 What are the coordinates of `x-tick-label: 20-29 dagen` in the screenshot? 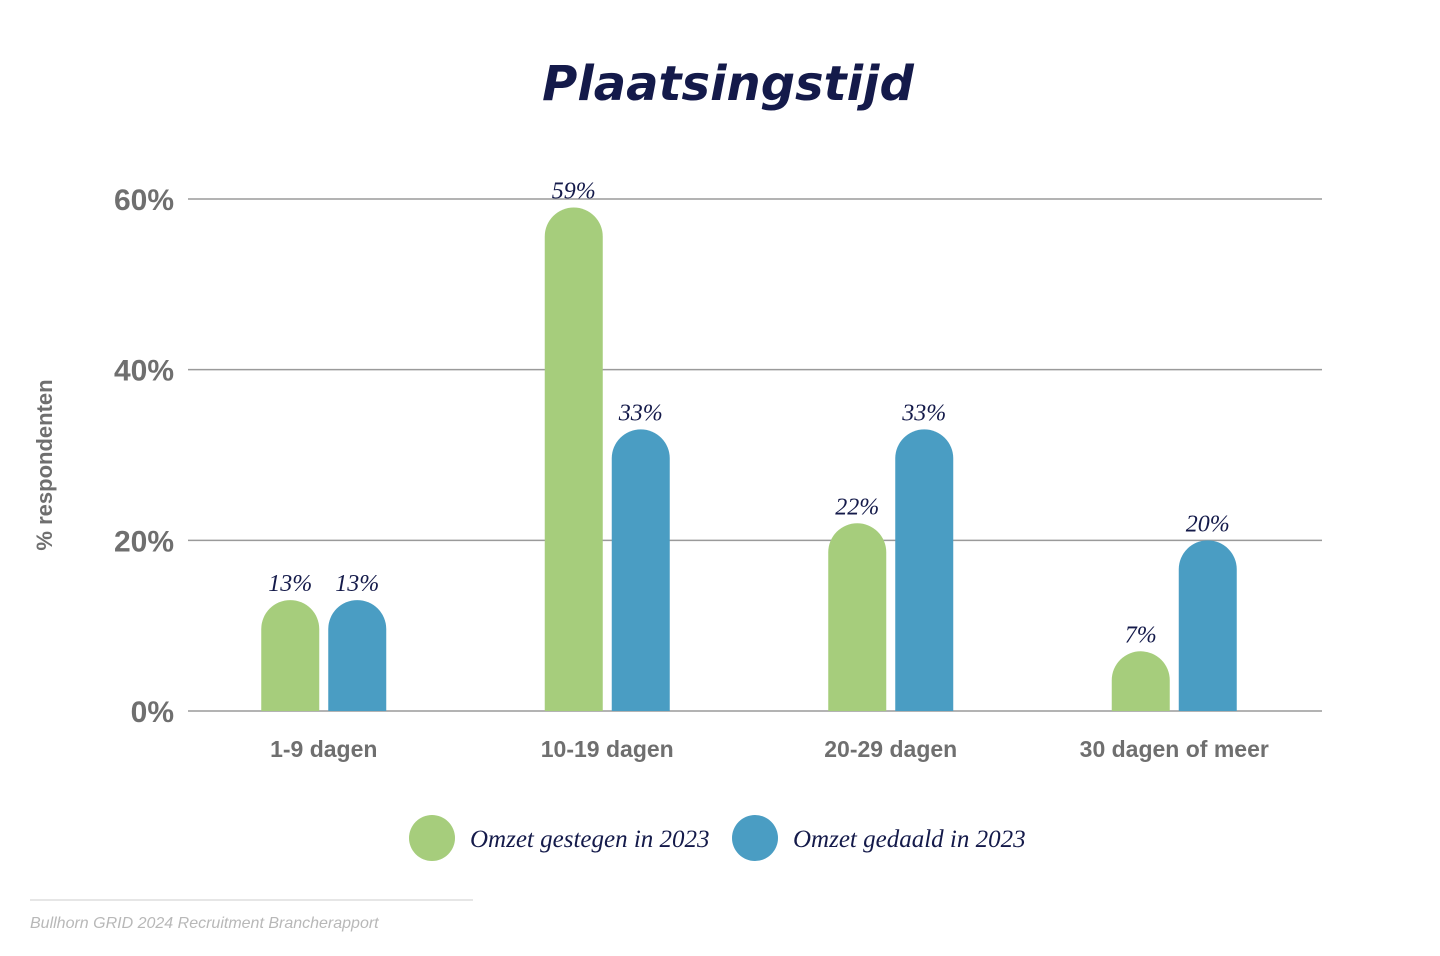 It's located at (890, 749).